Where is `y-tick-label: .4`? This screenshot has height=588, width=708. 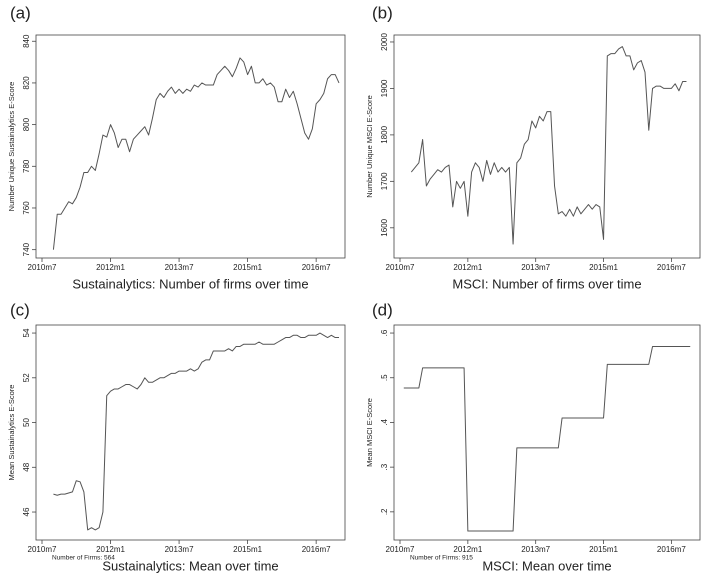
y-tick-label: .4 is located at coordinates (384, 422).